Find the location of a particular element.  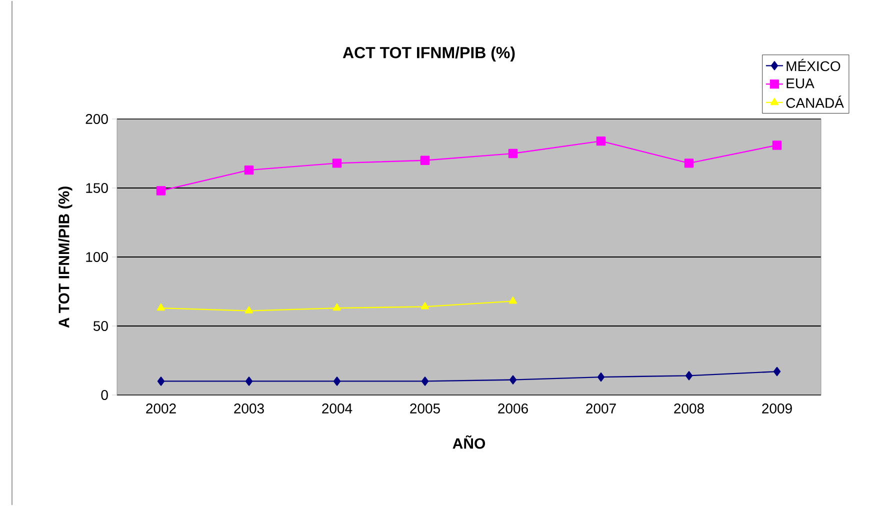

x-tick-label: 2005 is located at coordinates (425, 409).